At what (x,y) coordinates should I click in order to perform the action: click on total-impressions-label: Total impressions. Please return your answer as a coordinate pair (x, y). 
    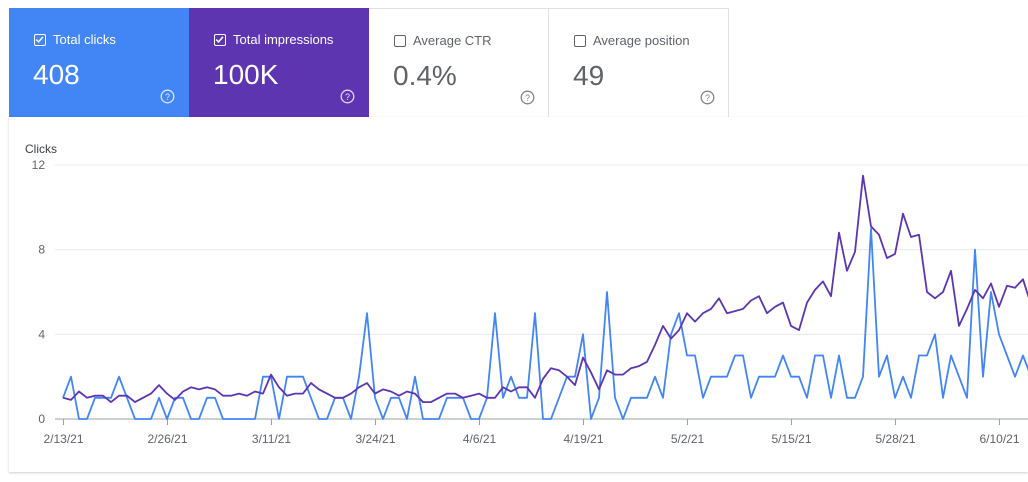
    Looking at the image, I should click on (283, 39).